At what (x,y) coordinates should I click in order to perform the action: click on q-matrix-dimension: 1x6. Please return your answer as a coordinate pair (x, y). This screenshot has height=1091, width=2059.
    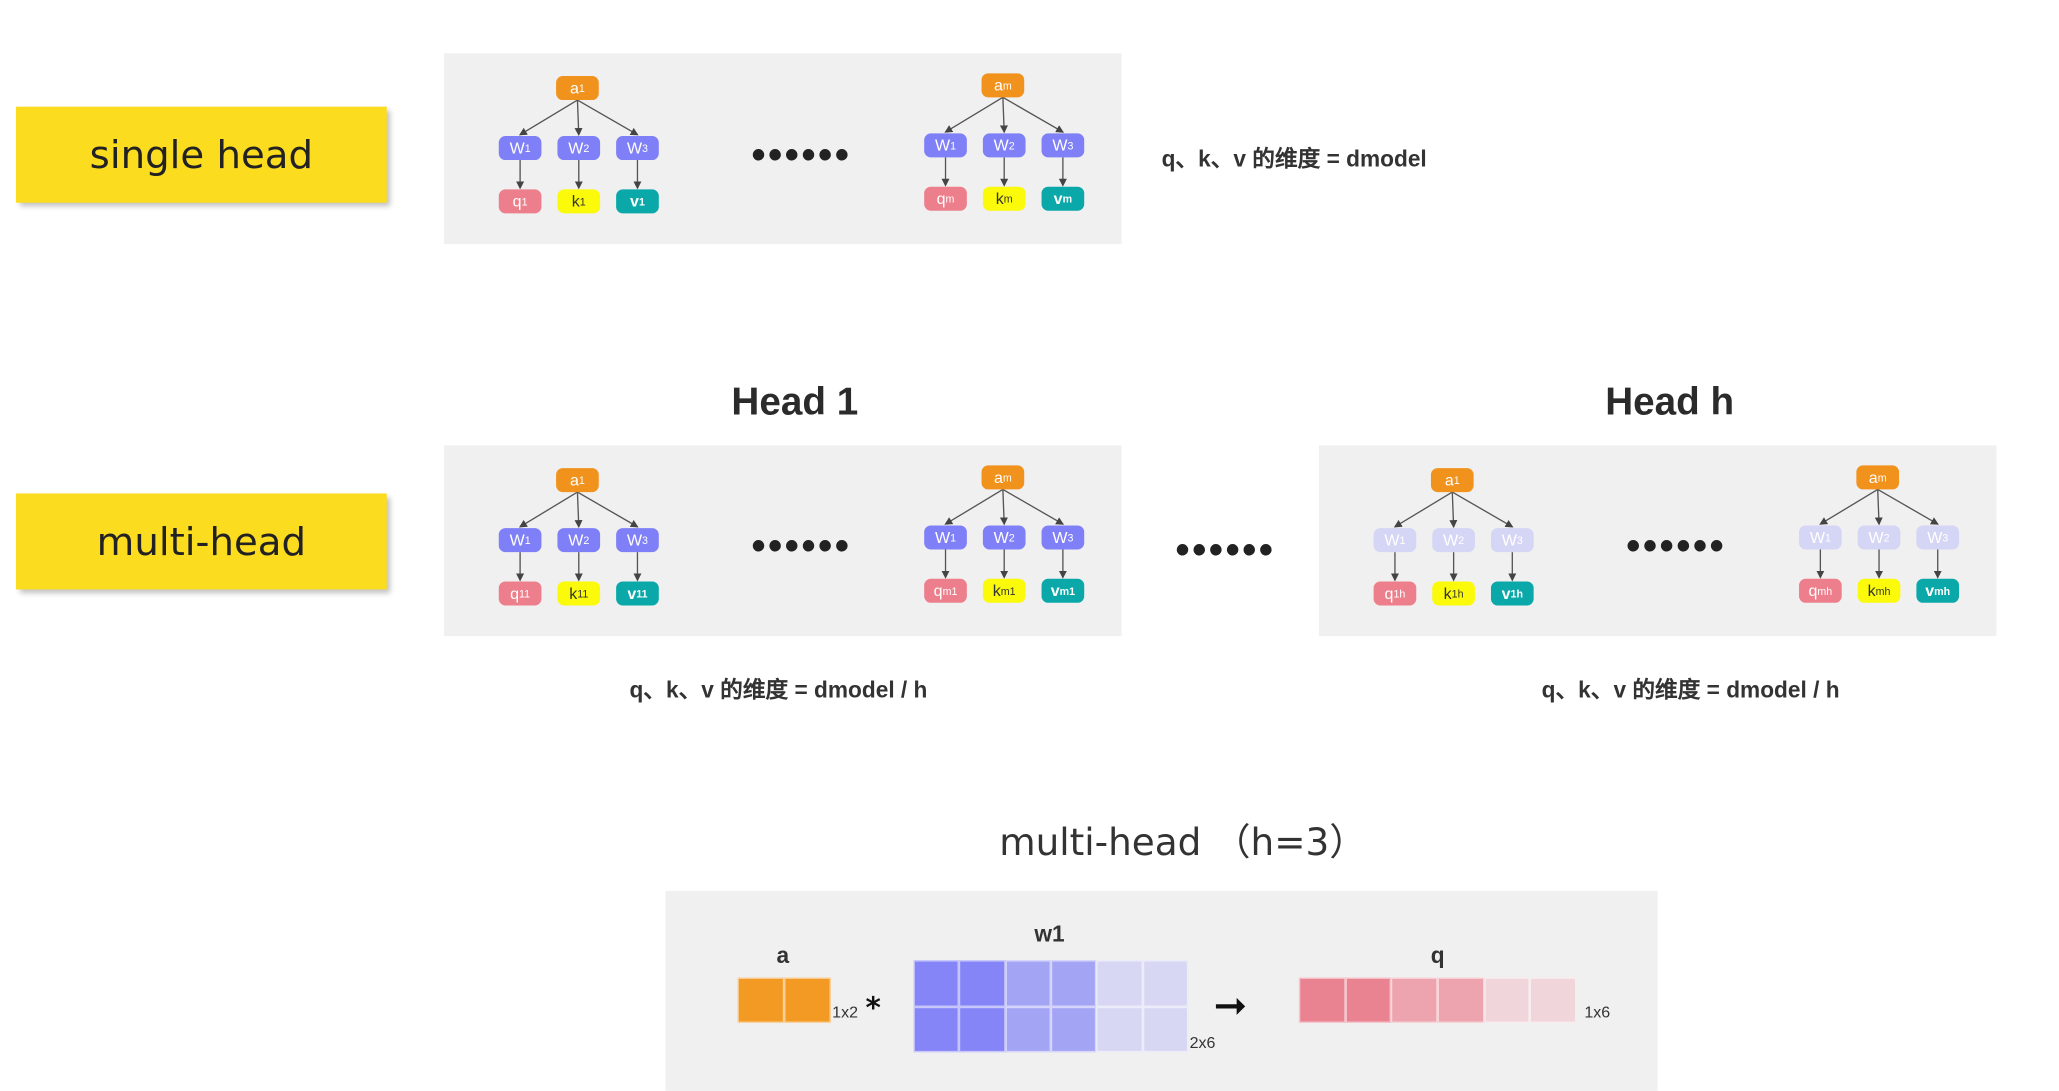
    Looking at the image, I should click on (1597, 1012).